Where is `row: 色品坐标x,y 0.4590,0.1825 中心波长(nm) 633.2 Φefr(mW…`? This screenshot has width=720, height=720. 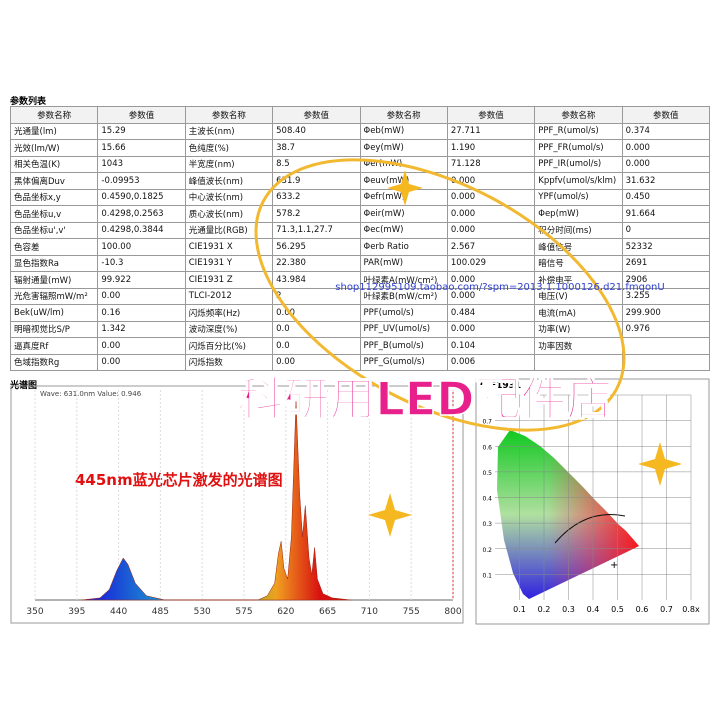
row: 色品坐标x,y 0.4590,0.1825 中心波长(nm) 633.2 Φefr(mW… is located at coordinates (360, 197).